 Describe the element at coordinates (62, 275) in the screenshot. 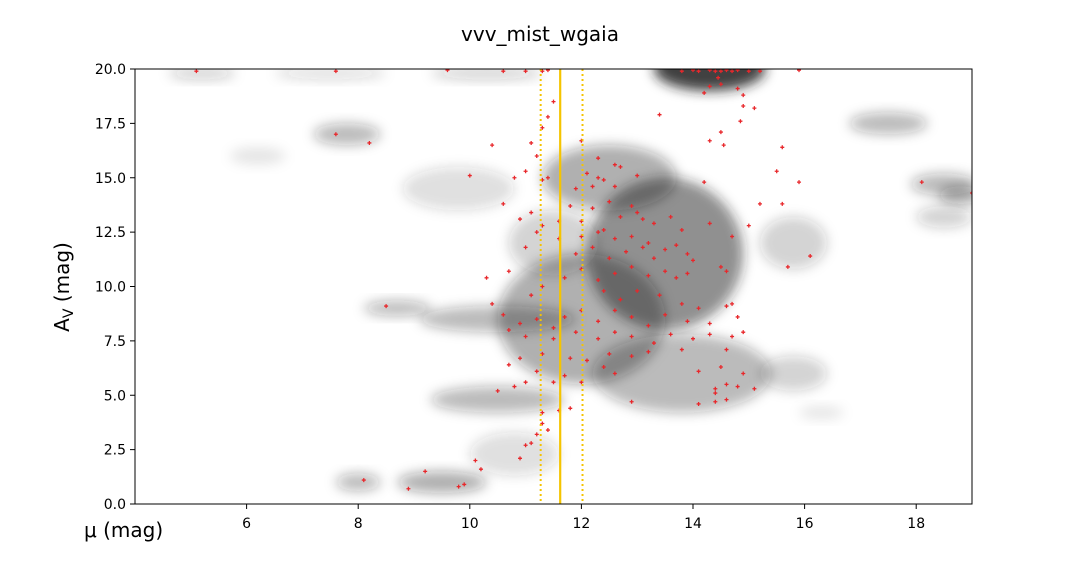

I see `y-axis-label-unit: (mag)` at that location.